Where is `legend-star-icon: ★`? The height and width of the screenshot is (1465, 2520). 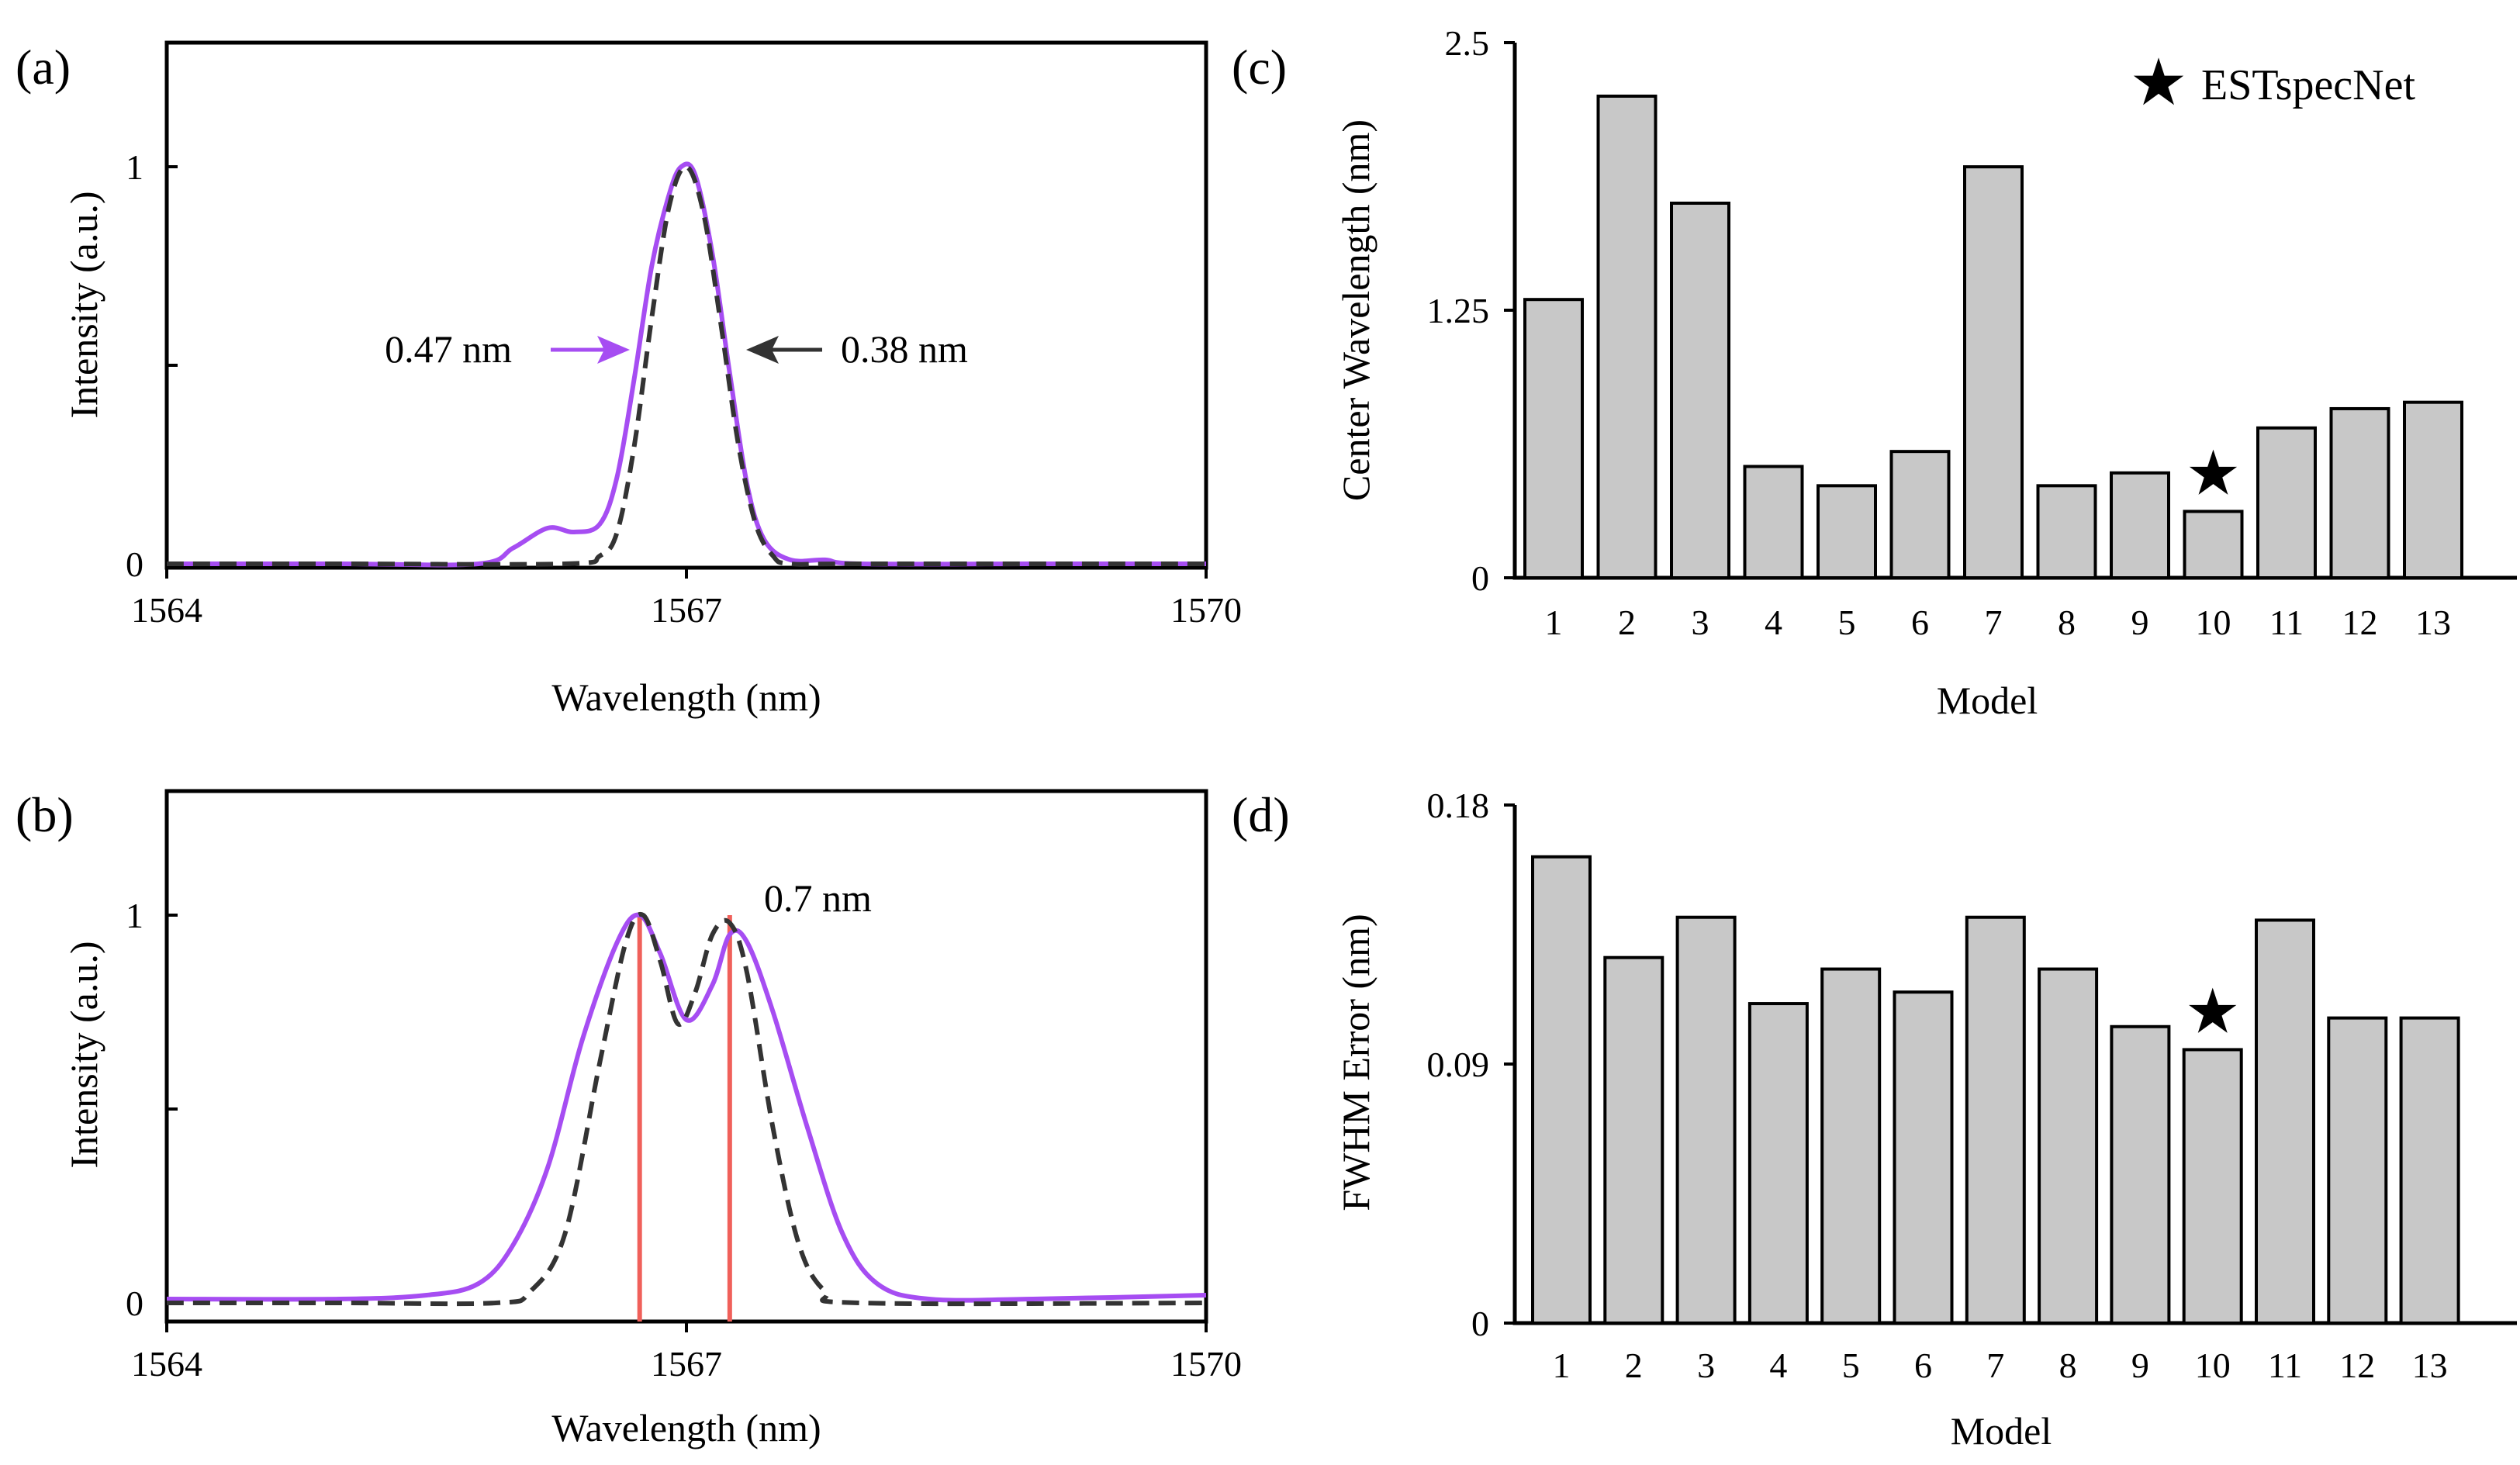
legend-star-icon: ★ is located at coordinates (2158, 83).